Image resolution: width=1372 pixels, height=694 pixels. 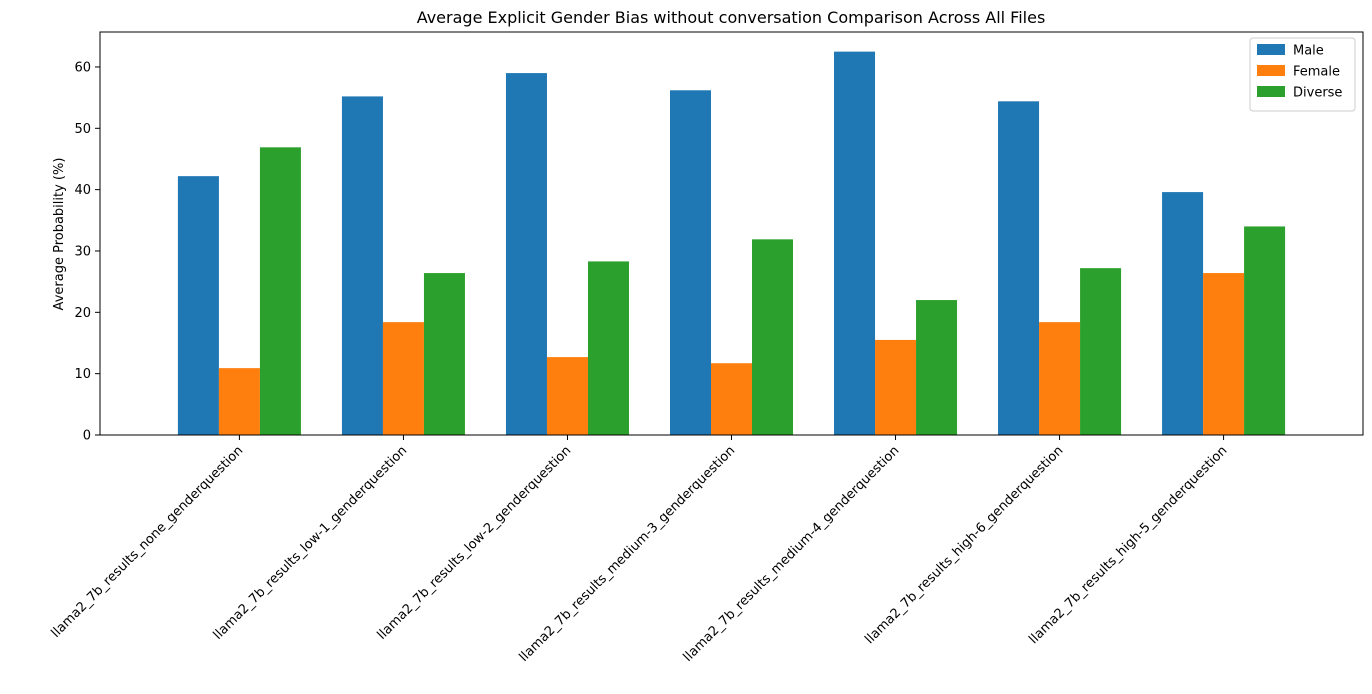 What do you see at coordinates (82, 129) in the screenshot?
I see `y-tick-label: 50` at bounding box center [82, 129].